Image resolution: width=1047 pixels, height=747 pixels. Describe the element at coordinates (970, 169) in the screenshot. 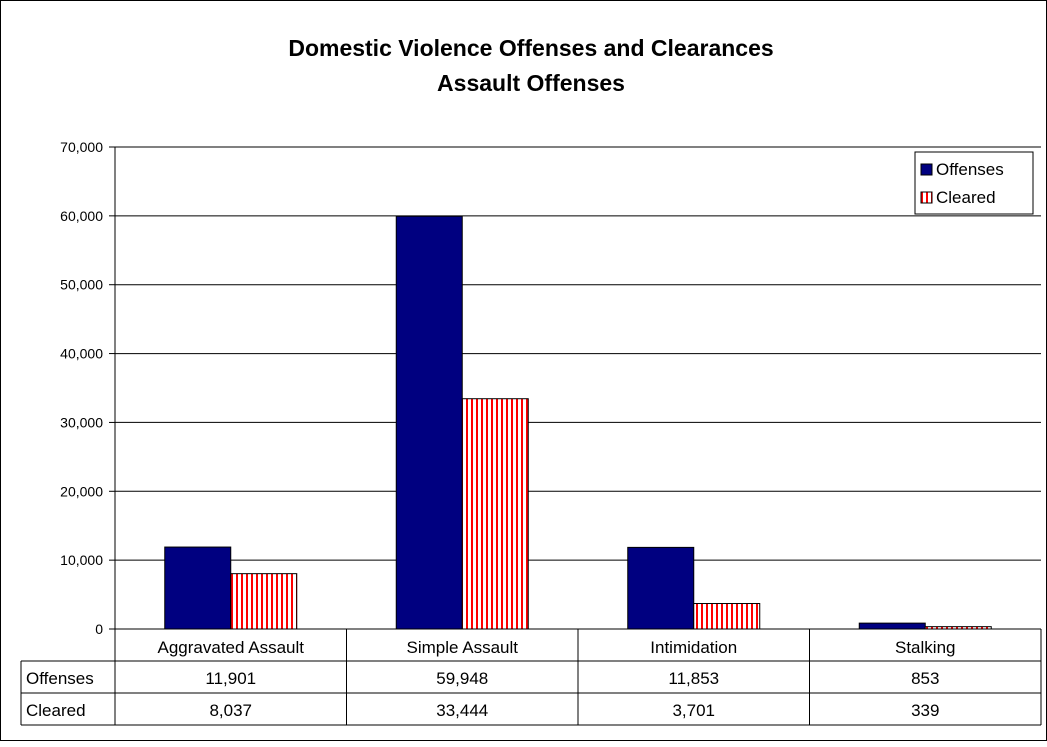

I see `legend-label: Offenses` at that location.